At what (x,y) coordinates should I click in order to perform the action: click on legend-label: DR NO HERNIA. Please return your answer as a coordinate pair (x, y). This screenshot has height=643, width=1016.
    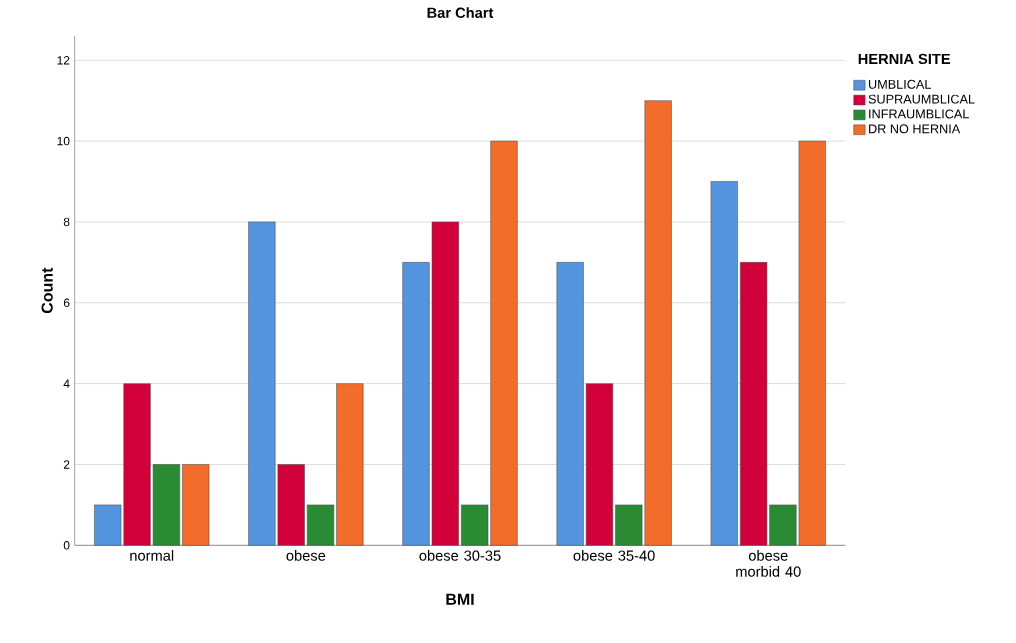
    Looking at the image, I should click on (915, 129).